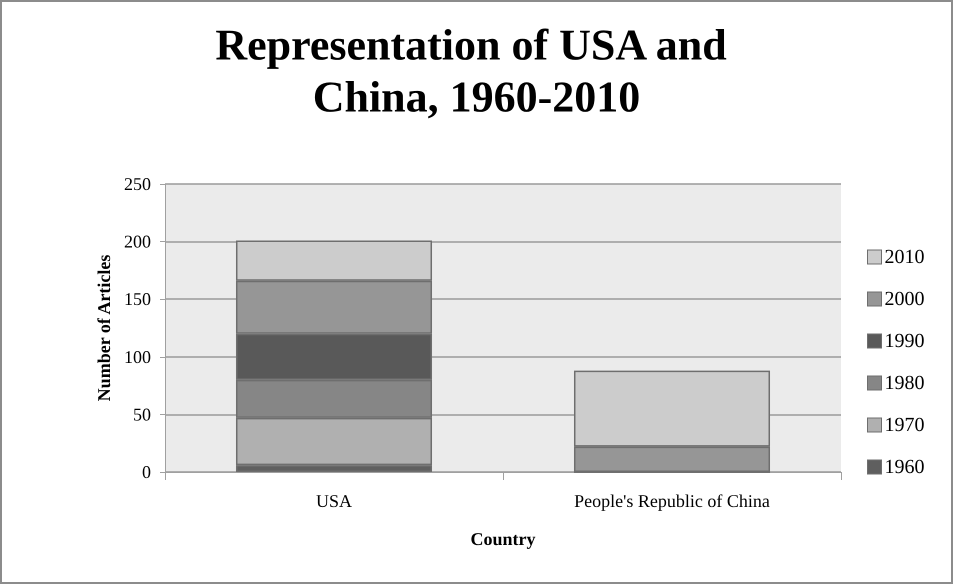 This screenshot has width=953, height=584. Describe the element at coordinates (503, 539) in the screenshot. I see `x-axis-title: Country` at that location.